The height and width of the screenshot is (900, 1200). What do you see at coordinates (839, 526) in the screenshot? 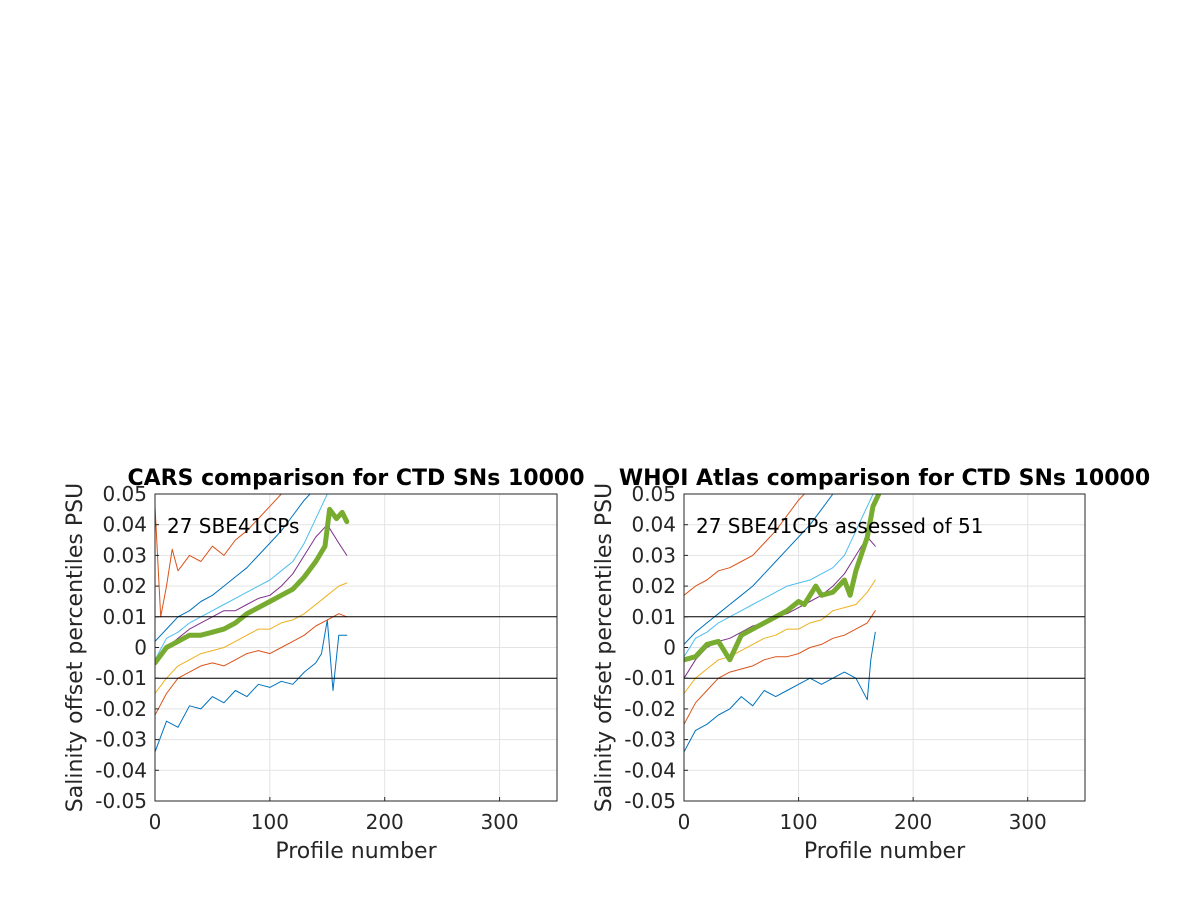
I see `chart-annotation: 27 SBE41CPs assessed of 51` at bounding box center [839, 526].